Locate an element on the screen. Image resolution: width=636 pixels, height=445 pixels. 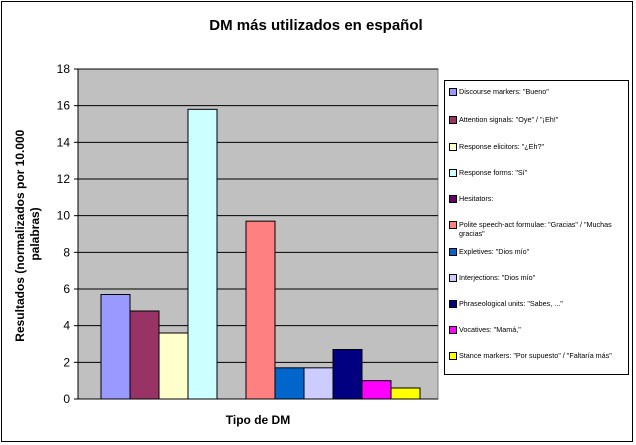
y-tick-label: 2 is located at coordinates (66, 362).